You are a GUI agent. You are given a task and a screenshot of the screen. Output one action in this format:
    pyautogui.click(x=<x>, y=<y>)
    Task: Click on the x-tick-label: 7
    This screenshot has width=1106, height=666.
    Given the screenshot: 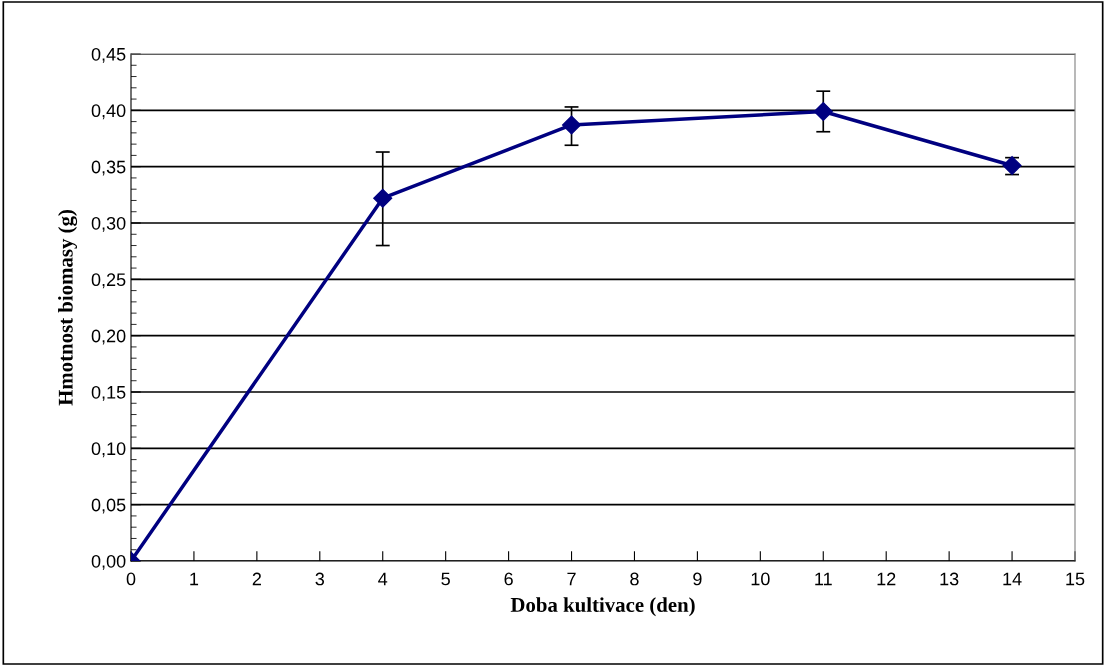 What is the action you would take?
    pyautogui.click(x=571, y=579)
    